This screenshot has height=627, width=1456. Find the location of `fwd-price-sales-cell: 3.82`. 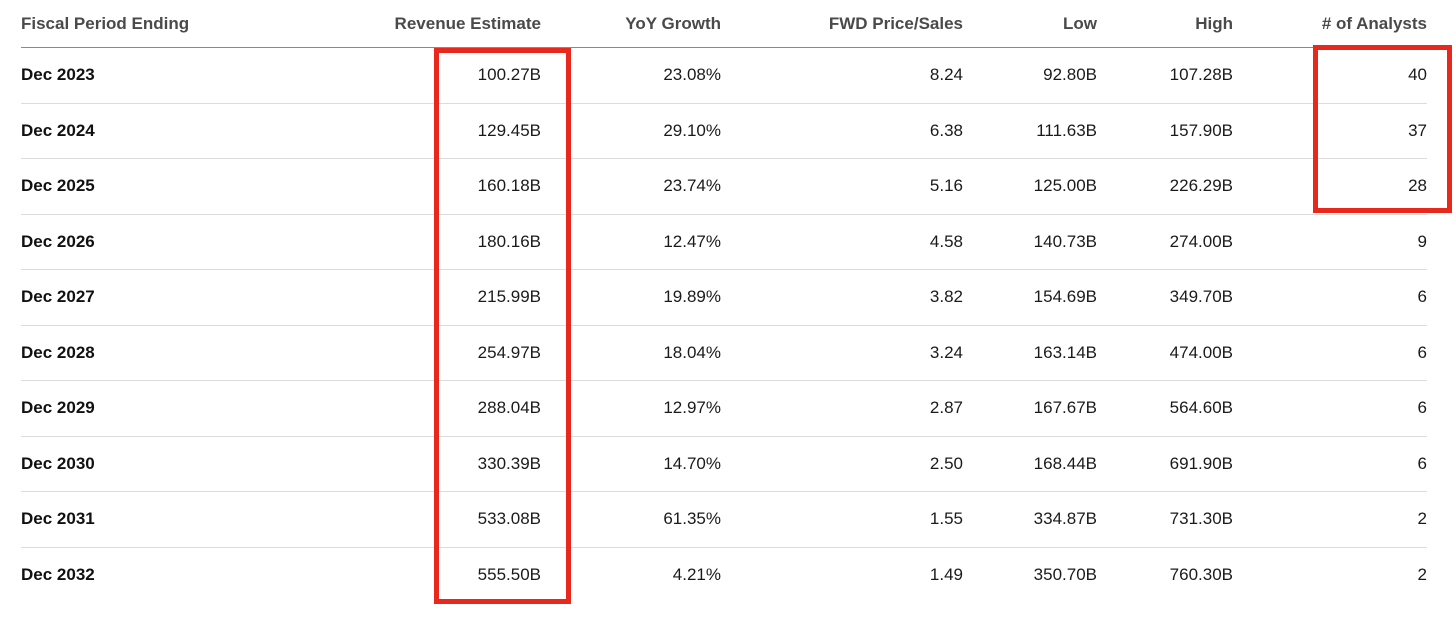

fwd-price-sales-cell: 3.82 is located at coordinates (842, 297).